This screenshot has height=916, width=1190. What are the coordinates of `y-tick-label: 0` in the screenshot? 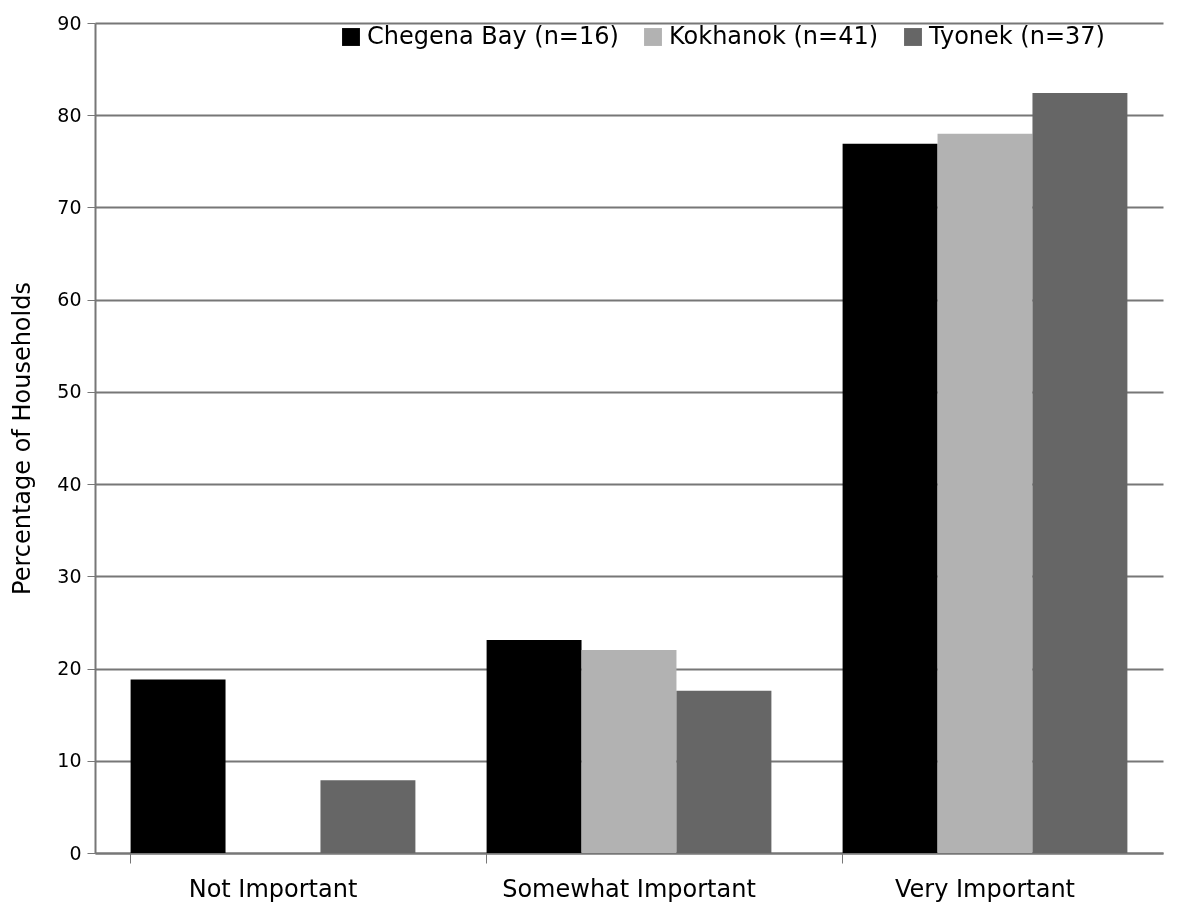 It's located at (75, 852).